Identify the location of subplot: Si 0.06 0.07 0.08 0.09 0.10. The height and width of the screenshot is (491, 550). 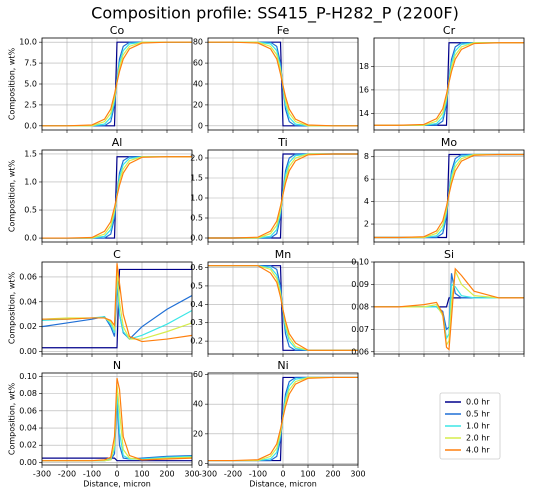
(438, 302).